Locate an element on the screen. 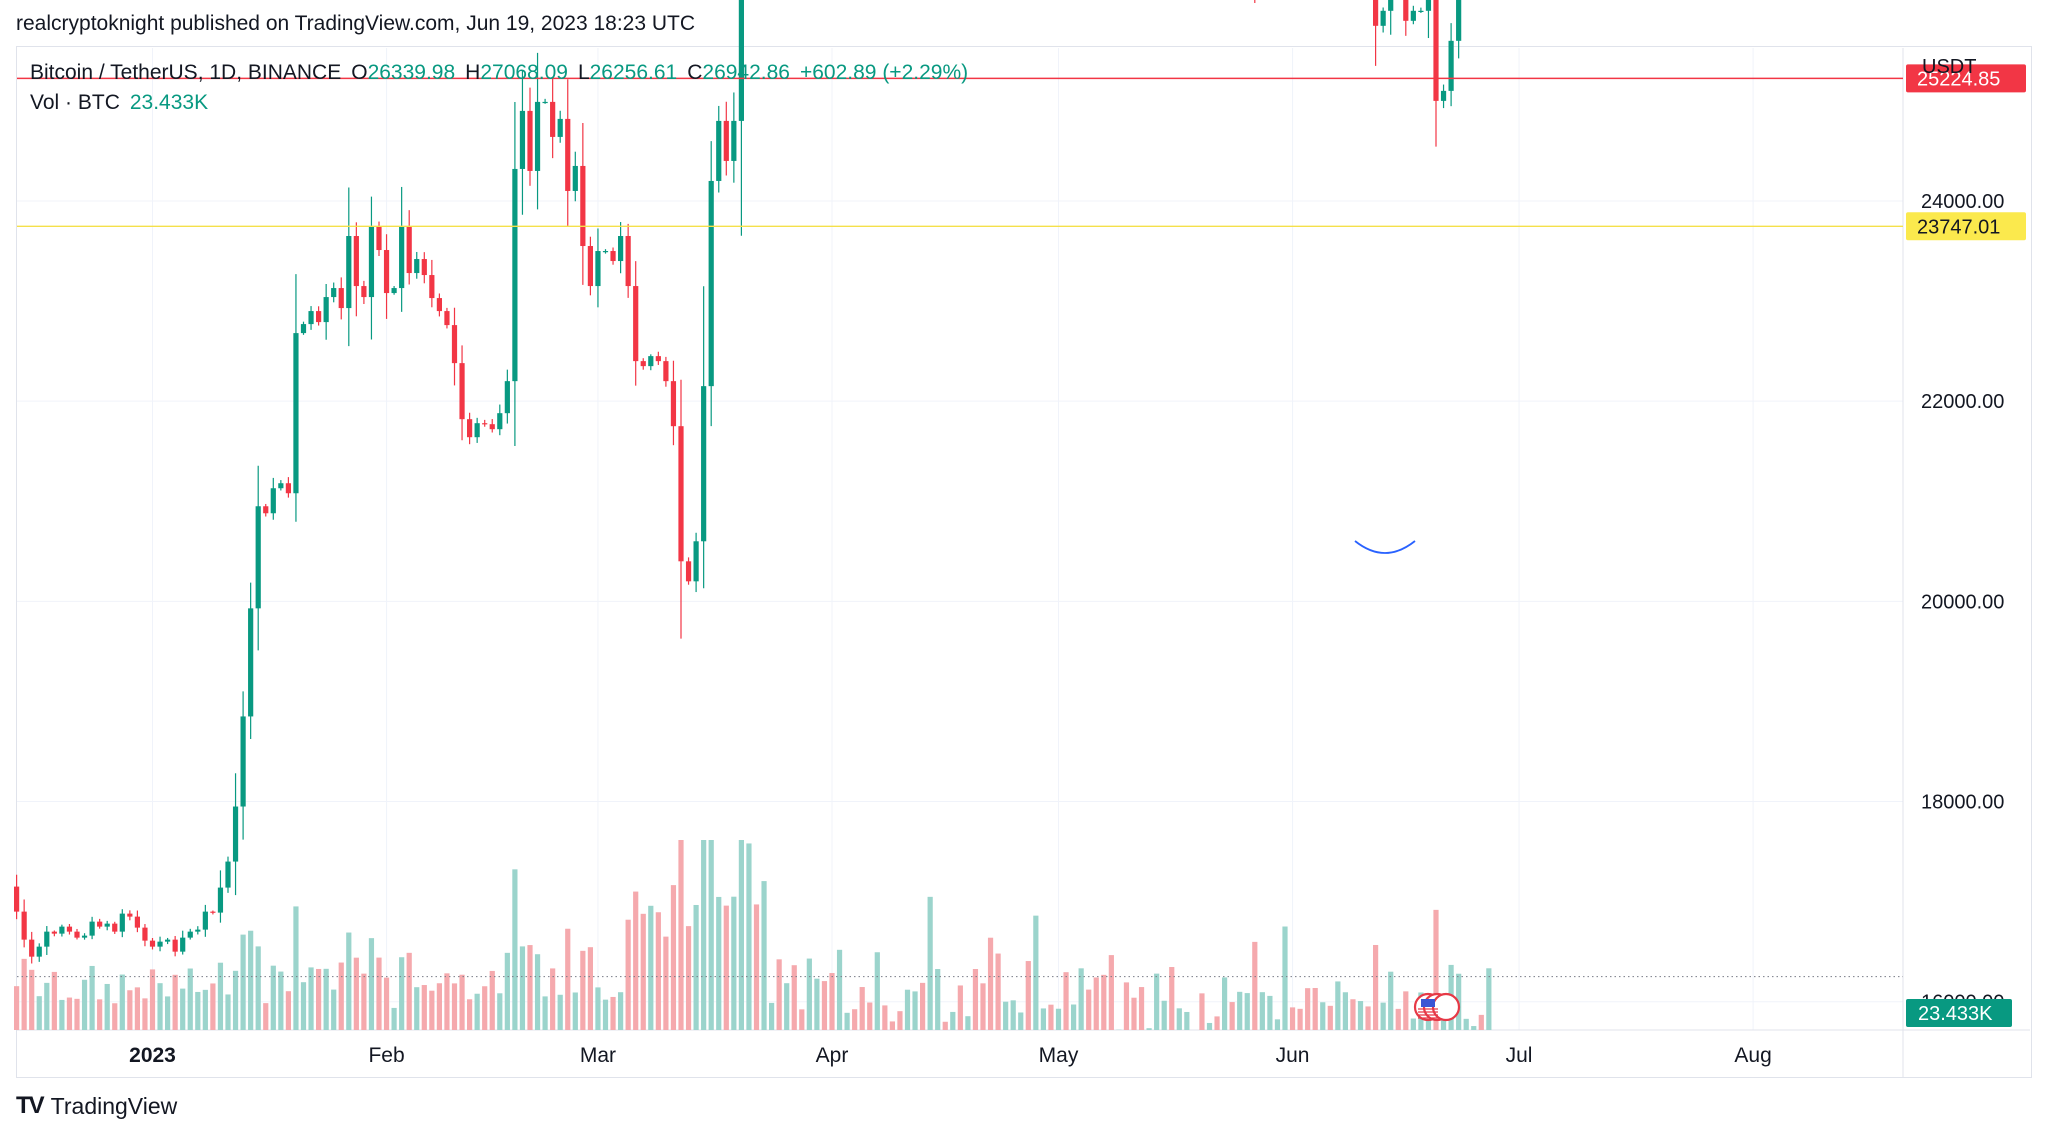 The image size is (2048, 1136). low-value: 26256.61 is located at coordinates (633, 72).